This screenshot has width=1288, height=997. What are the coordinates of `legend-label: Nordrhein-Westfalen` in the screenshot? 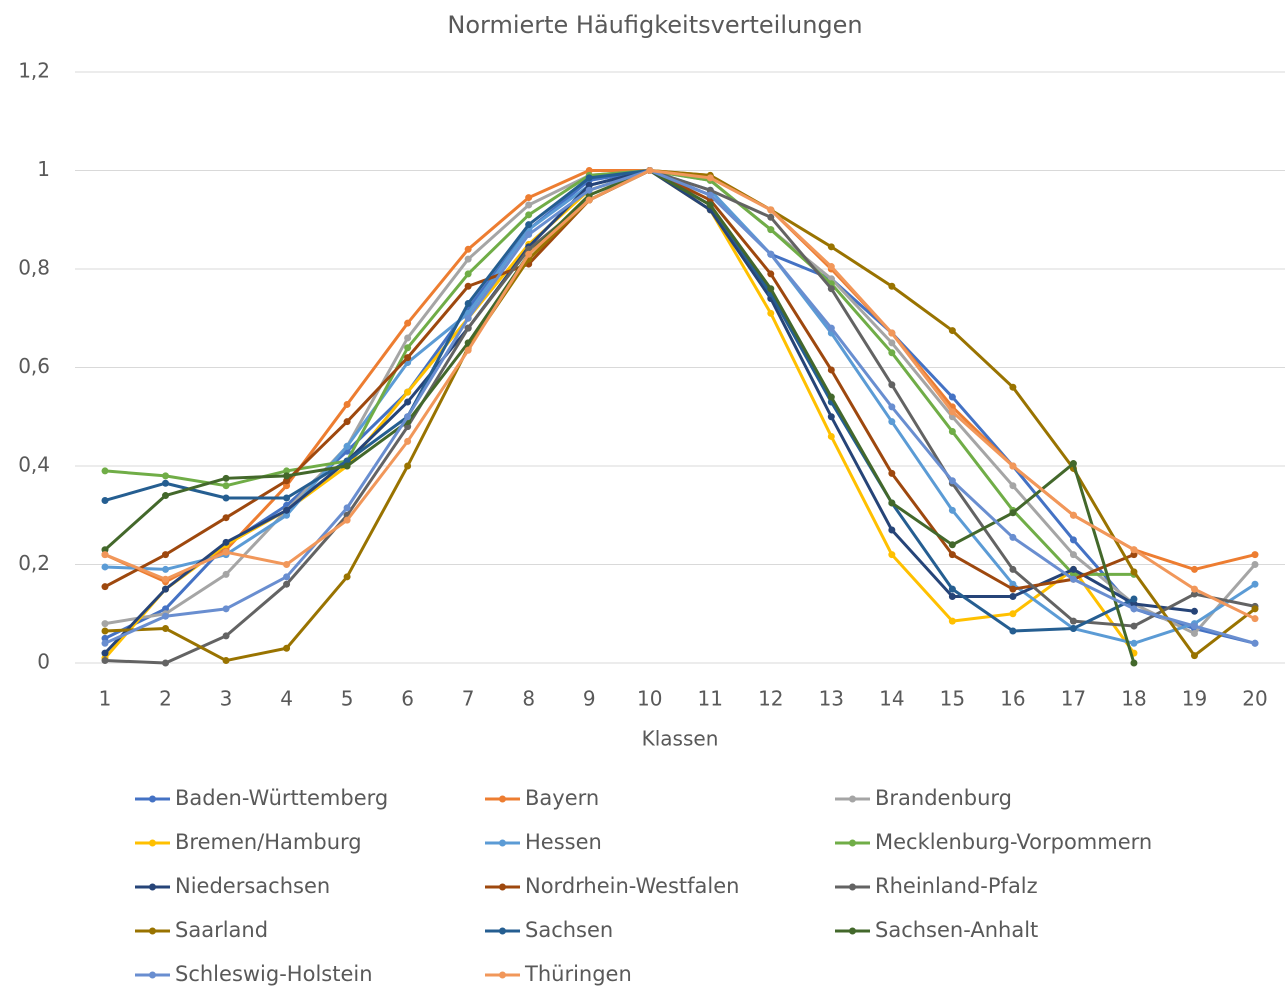 It's located at (632, 886).